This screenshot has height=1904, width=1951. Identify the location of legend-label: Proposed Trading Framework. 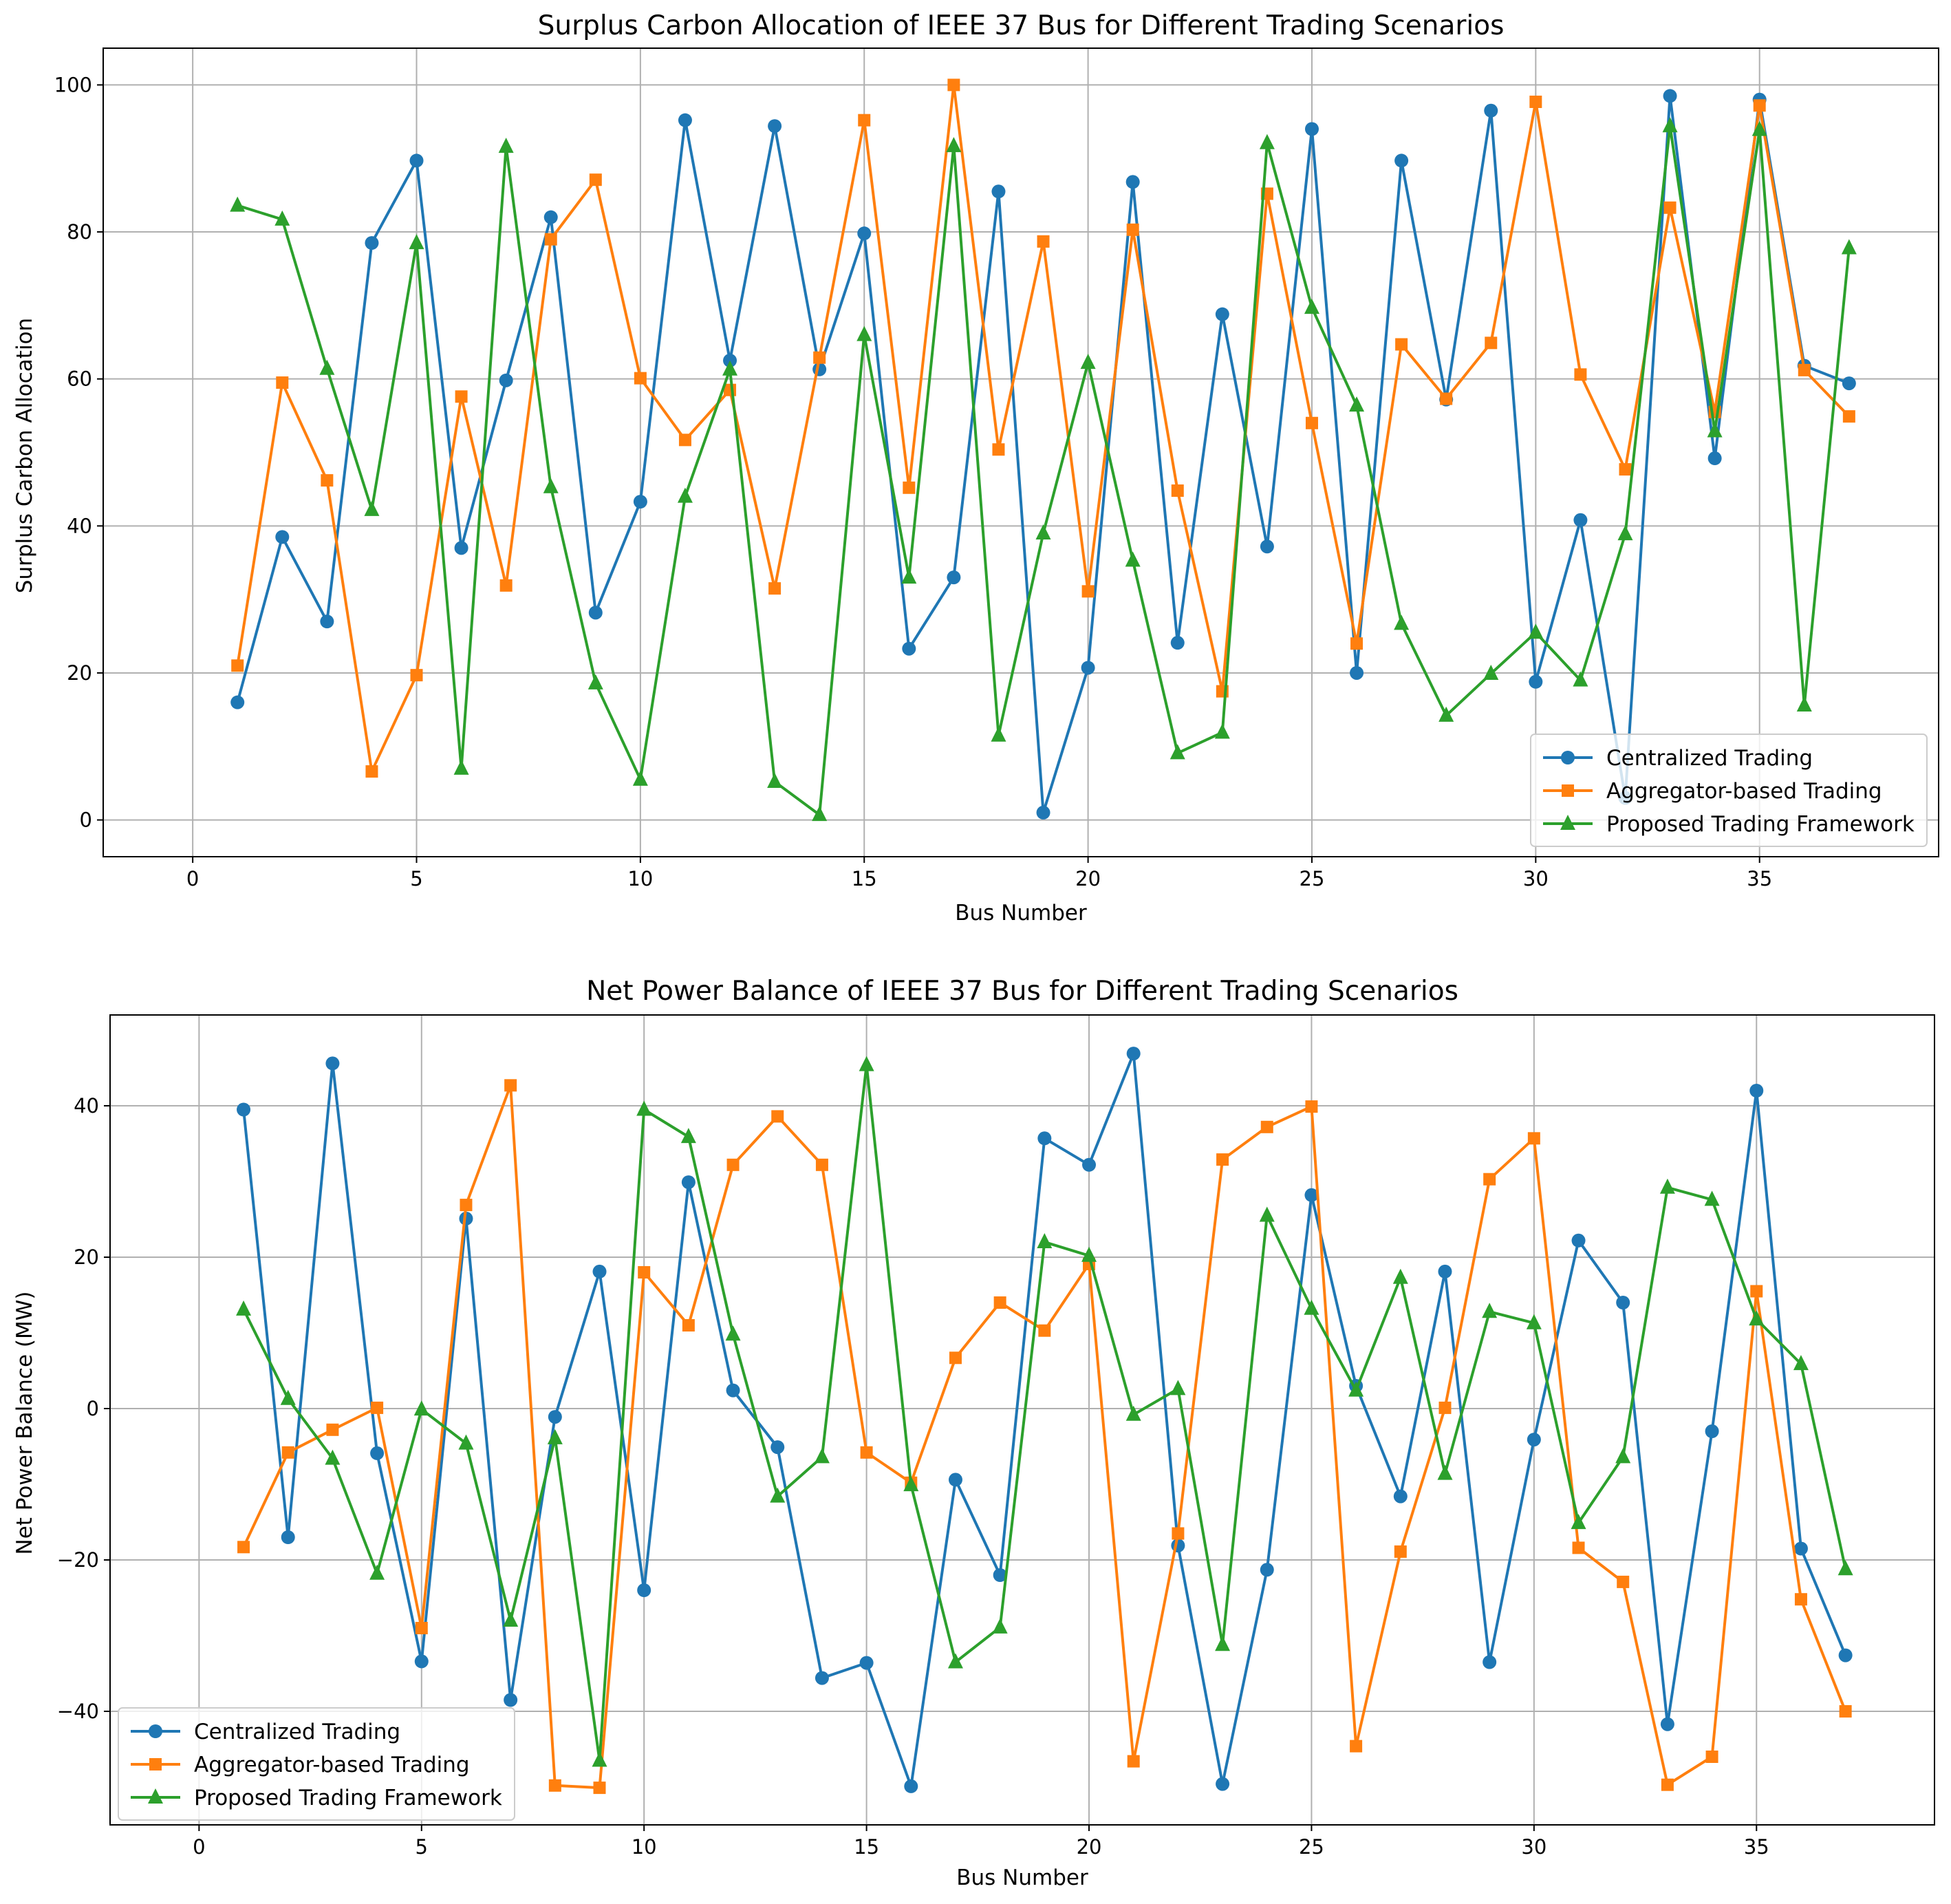
(348, 1798).